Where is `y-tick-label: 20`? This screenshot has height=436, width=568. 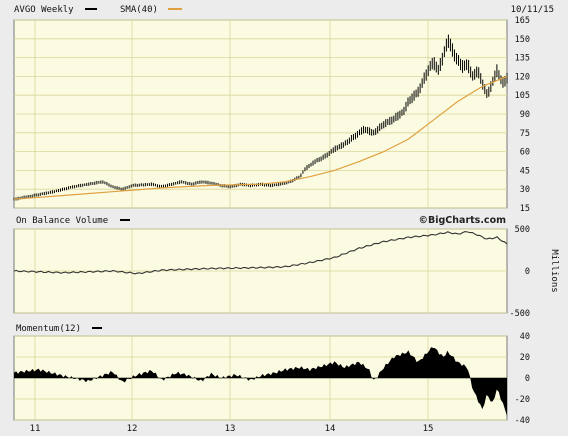 y-tick-label: 20 is located at coordinates (525, 358).